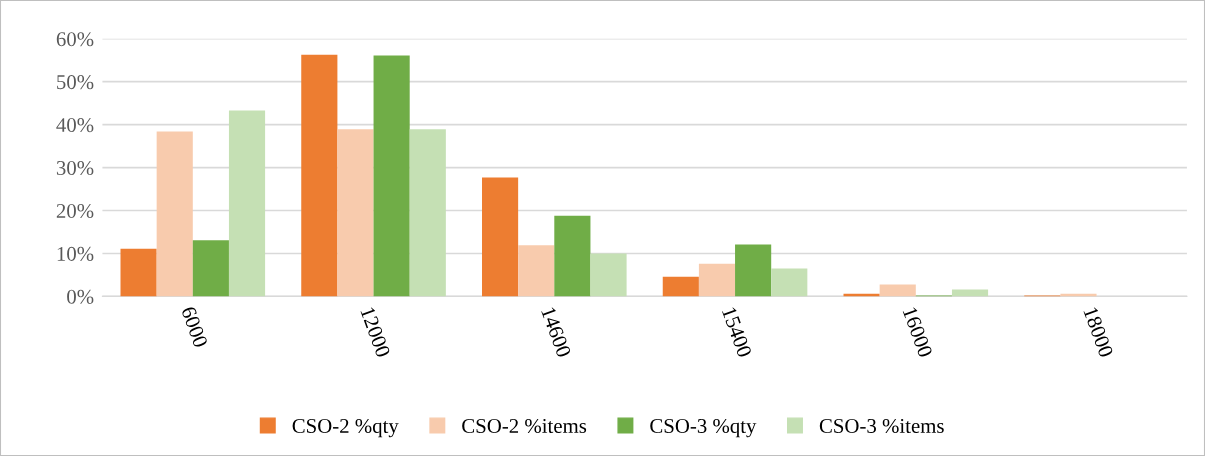  What do you see at coordinates (917, 332) in the screenshot?
I see `x-tick-label: 16000` at bounding box center [917, 332].